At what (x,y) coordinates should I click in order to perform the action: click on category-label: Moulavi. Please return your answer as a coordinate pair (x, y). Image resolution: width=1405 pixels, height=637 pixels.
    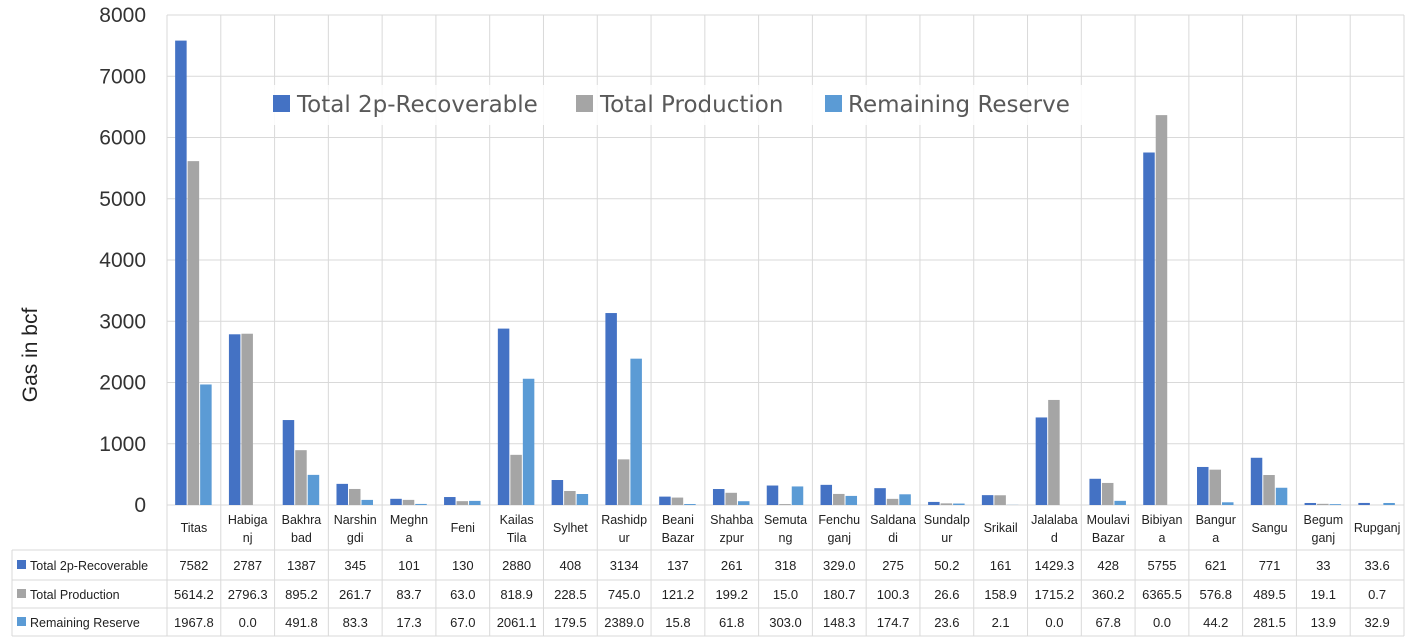
    Looking at the image, I should click on (1108, 520).